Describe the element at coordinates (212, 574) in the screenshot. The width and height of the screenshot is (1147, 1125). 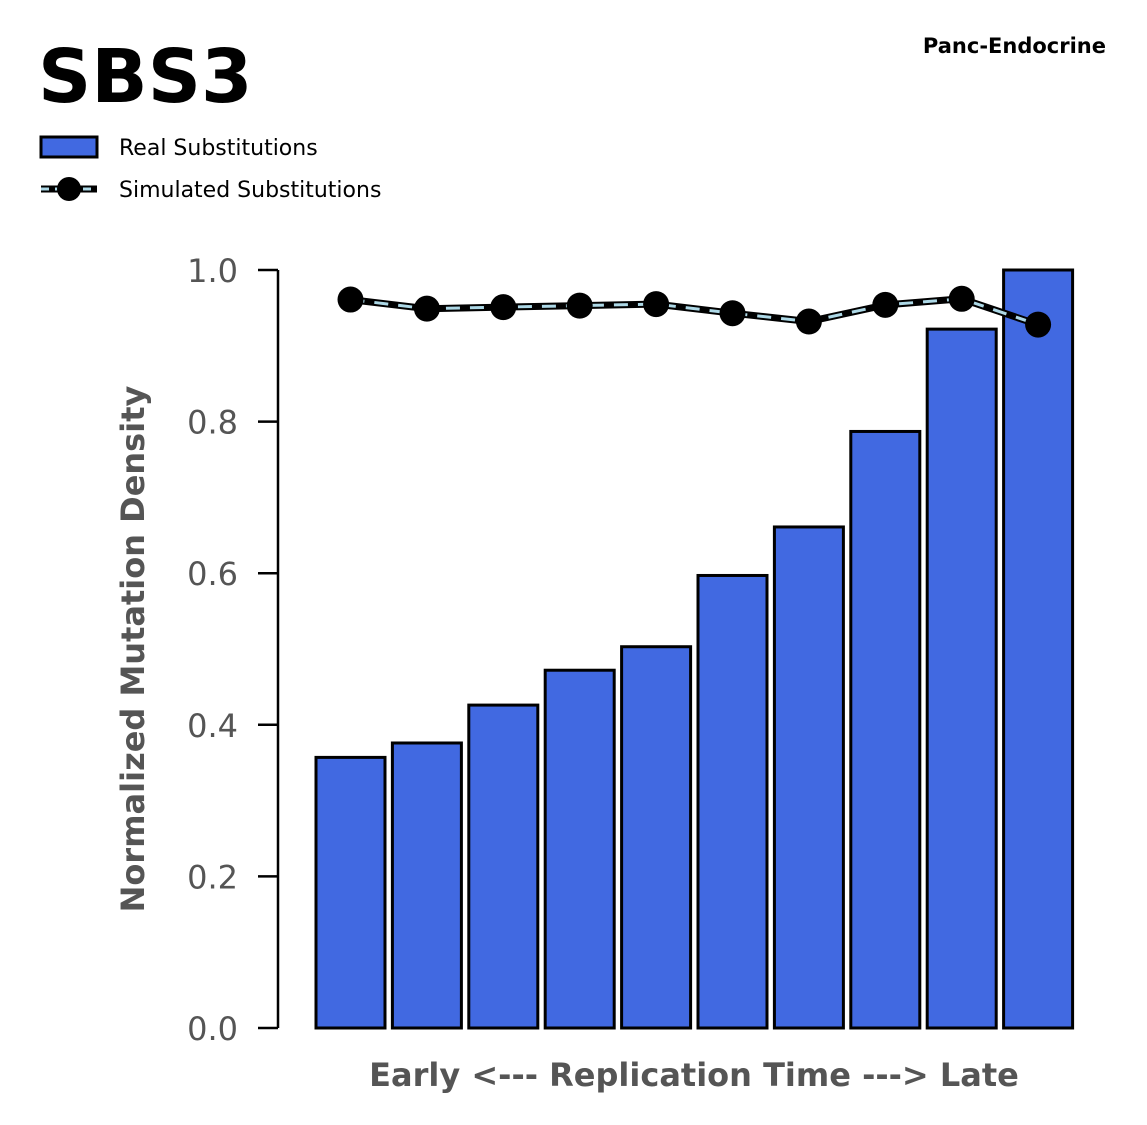
I see `y-tick-label: 0.6` at that location.